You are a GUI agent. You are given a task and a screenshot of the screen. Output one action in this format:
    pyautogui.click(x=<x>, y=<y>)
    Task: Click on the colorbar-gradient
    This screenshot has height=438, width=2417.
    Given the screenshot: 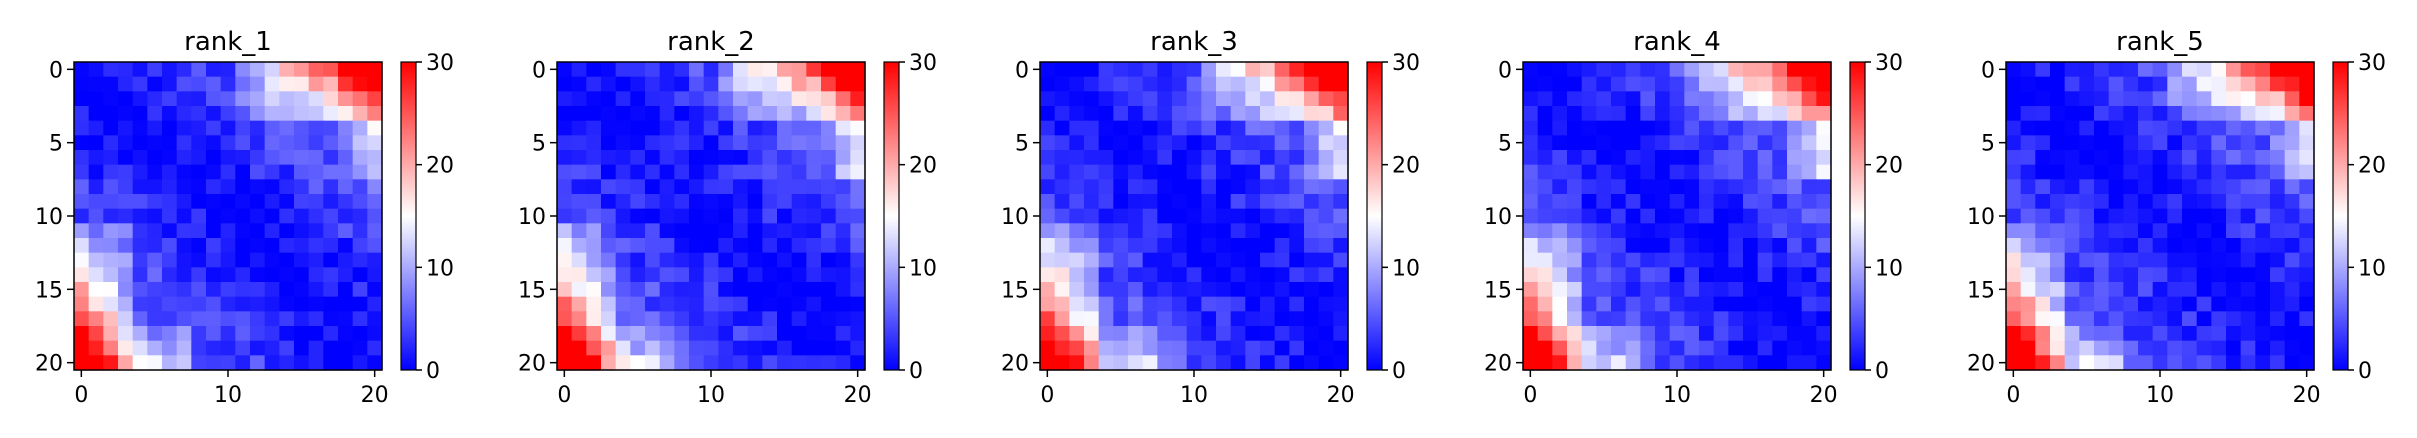 What is the action you would take?
    pyautogui.click(x=1857, y=216)
    